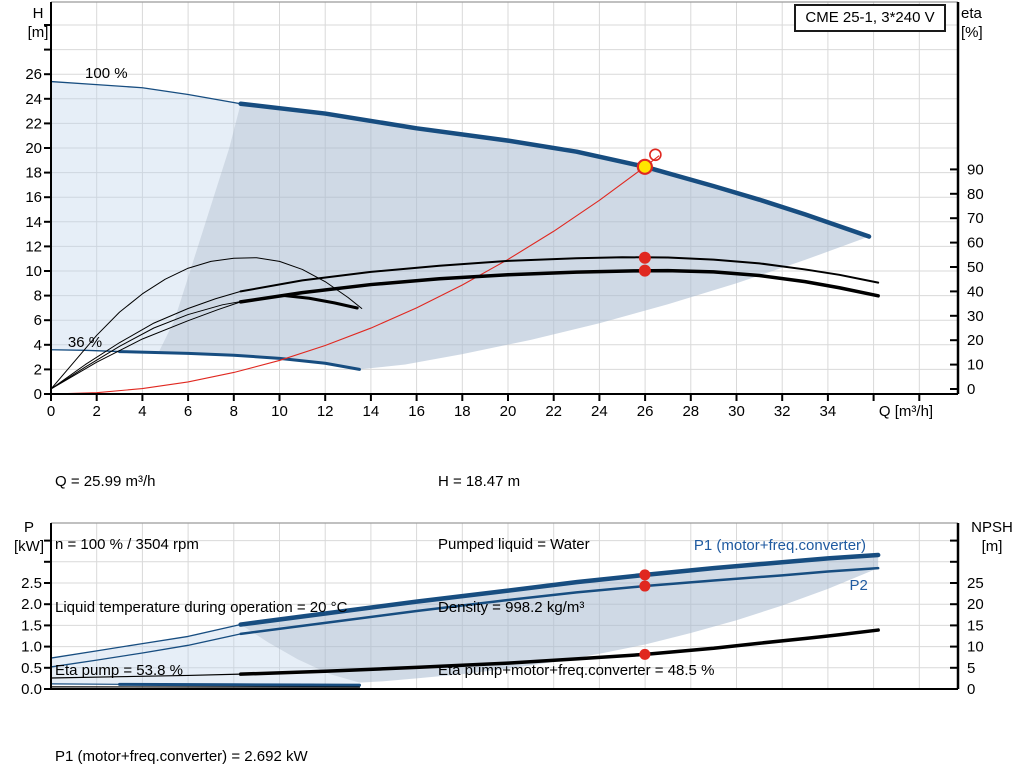 The width and height of the screenshot is (1024, 781). I want to click on power-y-left-tick-label: 1.0, so click(31, 647).